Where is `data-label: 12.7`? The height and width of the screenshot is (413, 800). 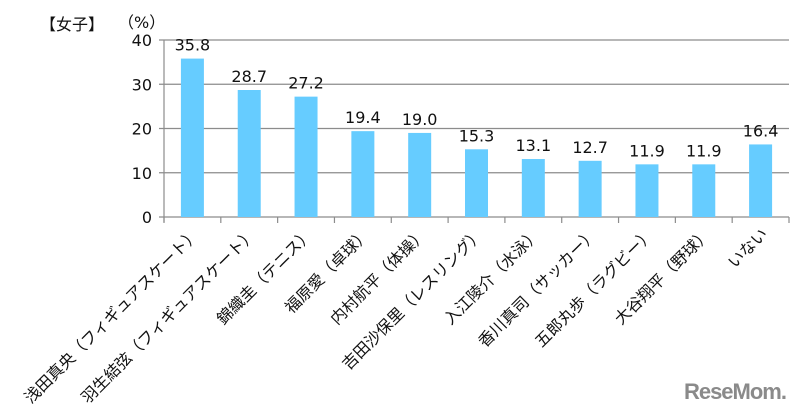
data-label: 12.7 is located at coordinates (590, 147).